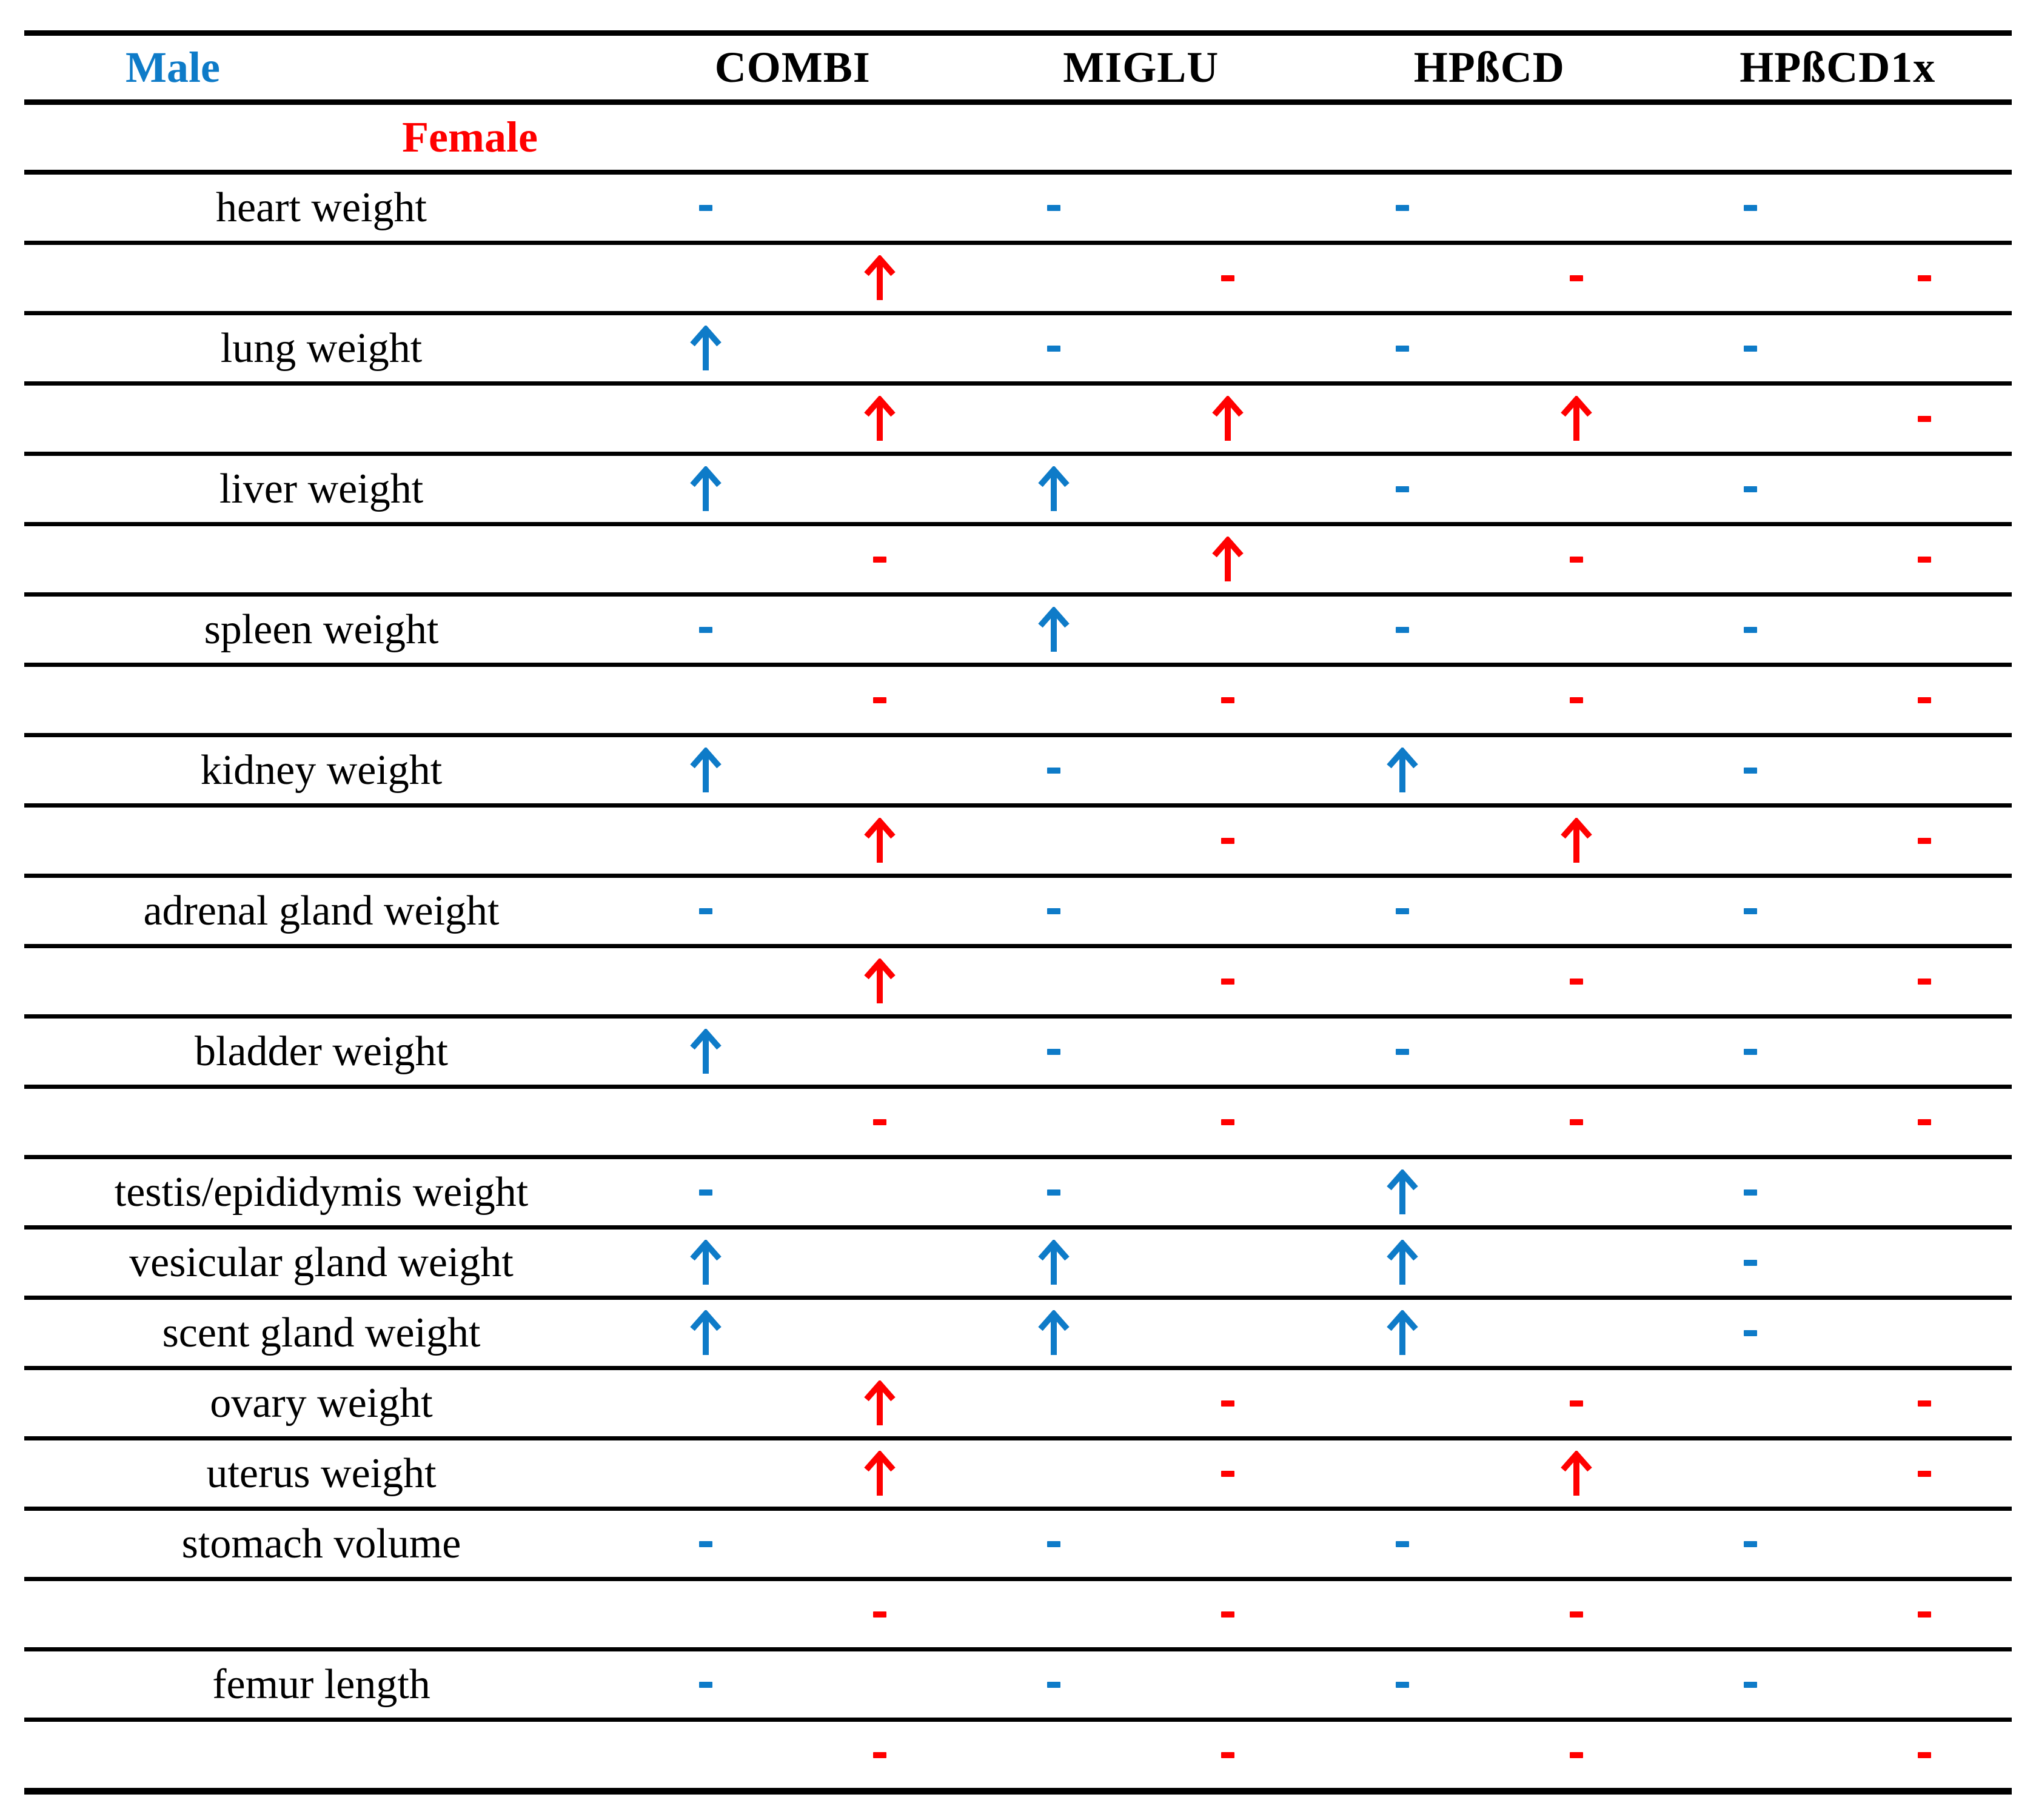 The image size is (2036, 1820). Describe the element at coordinates (321, 630) in the screenshot. I see `row-label-cell: spleen weight` at that location.